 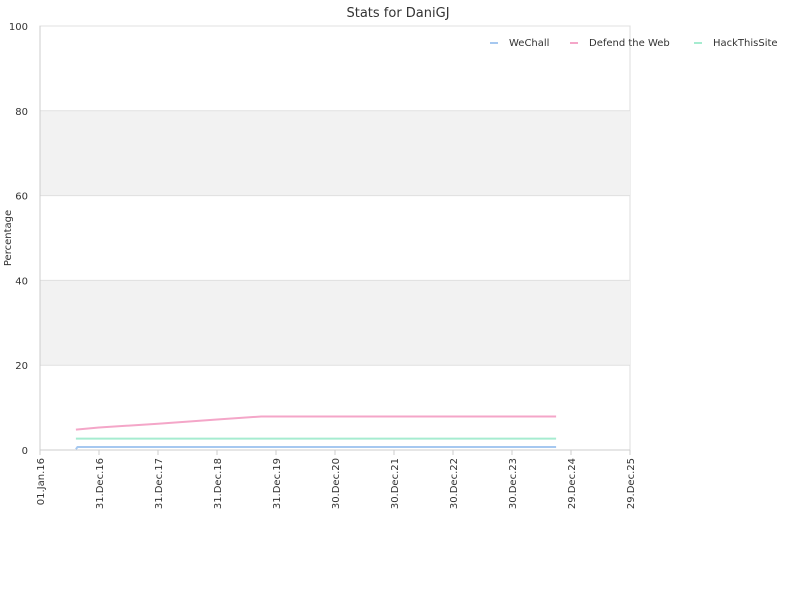 What do you see at coordinates (745, 43) in the screenshot?
I see `legend-label: HackThisSite` at bounding box center [745, 43].